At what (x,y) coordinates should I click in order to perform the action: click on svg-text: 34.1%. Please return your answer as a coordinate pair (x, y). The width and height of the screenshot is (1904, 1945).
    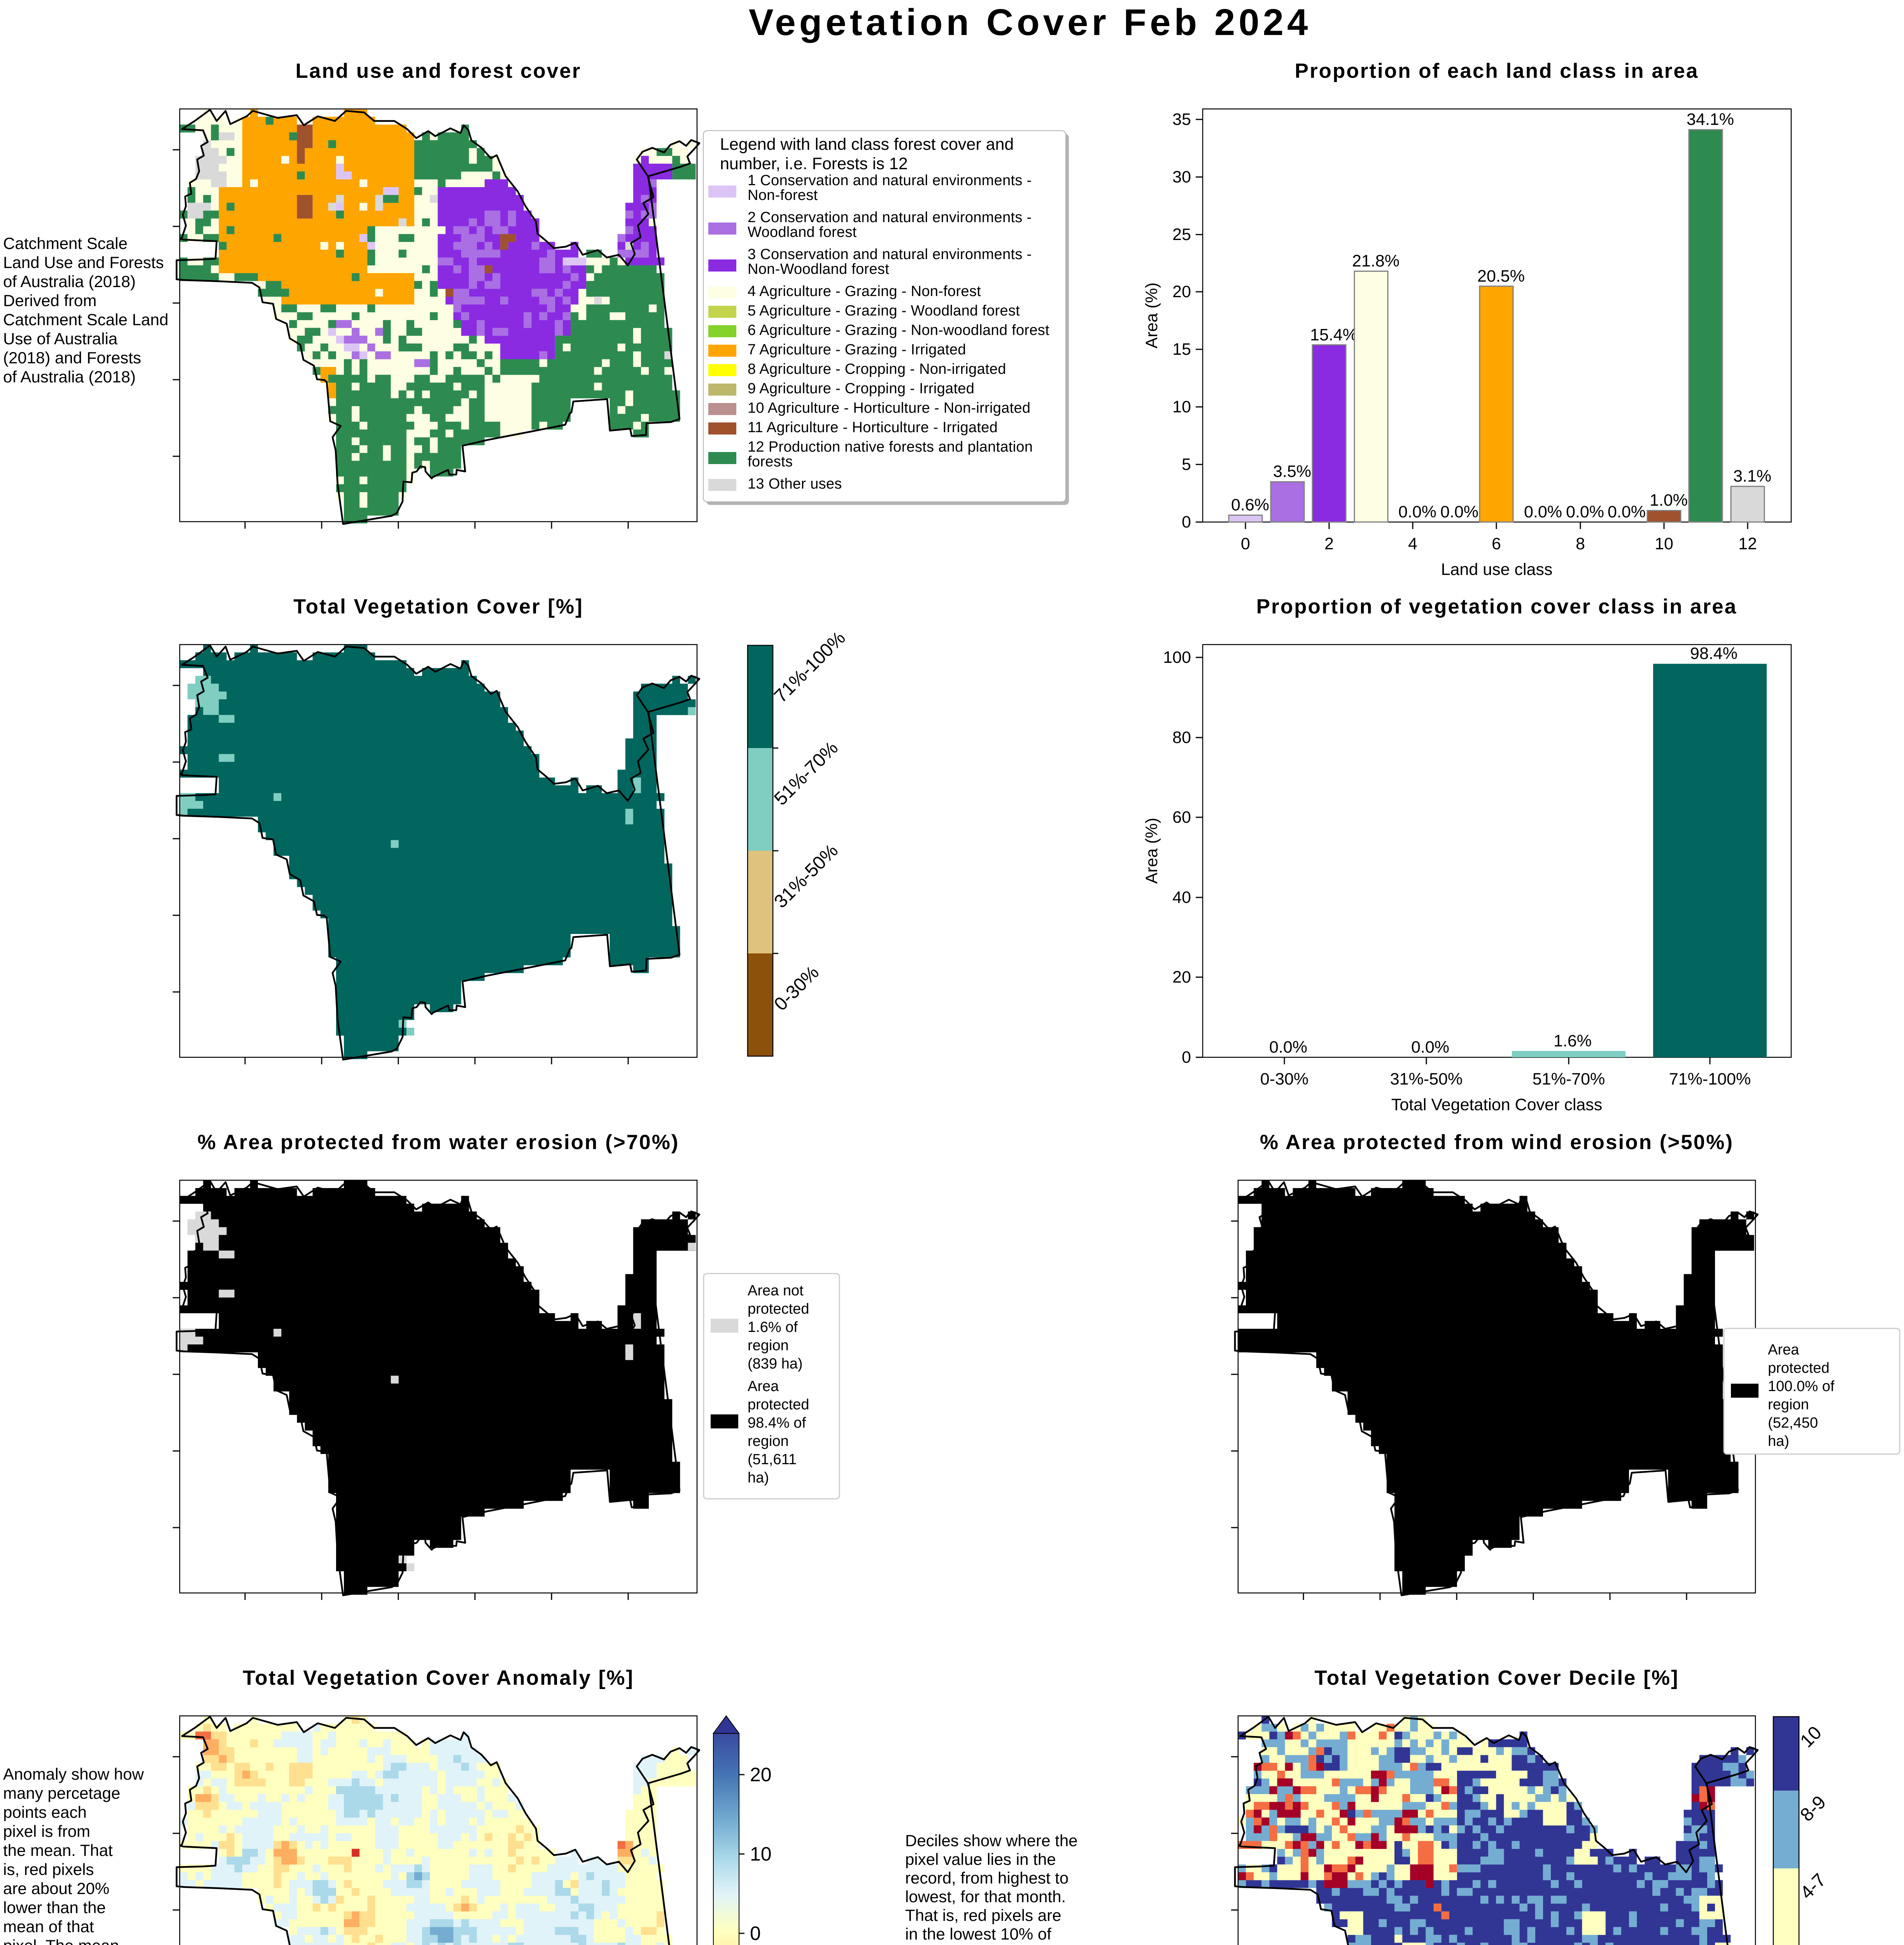
    Looking at the image, I should click on (1710, 119).